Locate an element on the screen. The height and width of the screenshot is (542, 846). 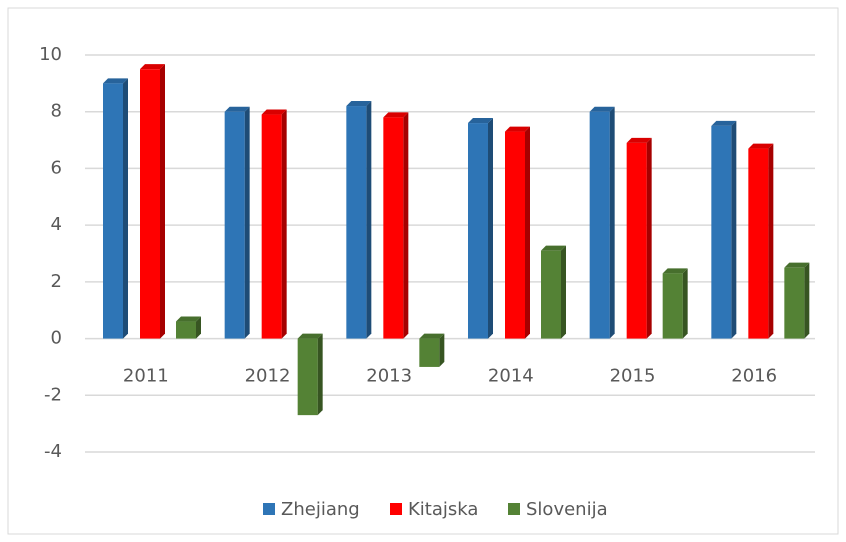
y-tick-label: 4 is located at coordinates (56, 224).